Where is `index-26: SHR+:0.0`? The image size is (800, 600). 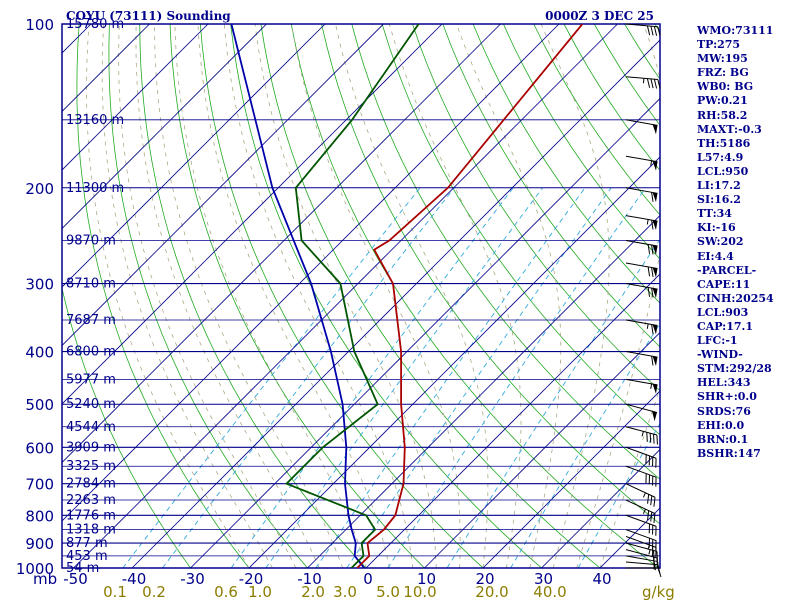 index-26: SHR+:0.0 is located at coordinates (727, 397).